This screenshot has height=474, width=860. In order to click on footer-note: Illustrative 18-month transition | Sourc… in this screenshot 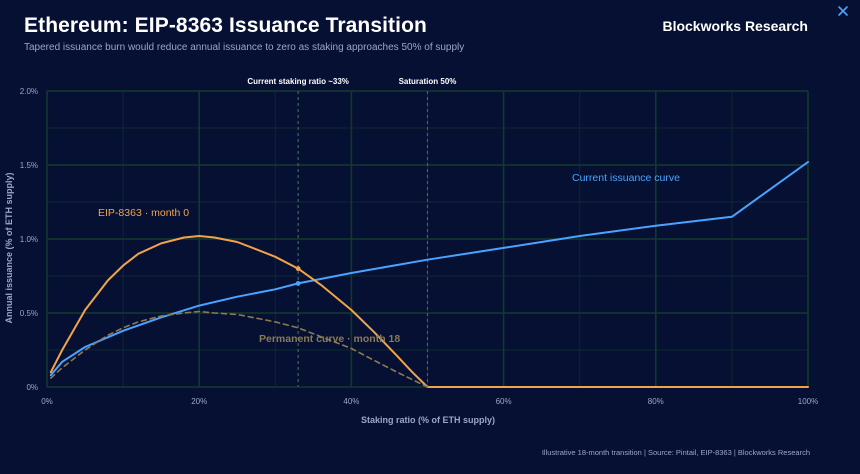, I will do `click(675, 452)`.